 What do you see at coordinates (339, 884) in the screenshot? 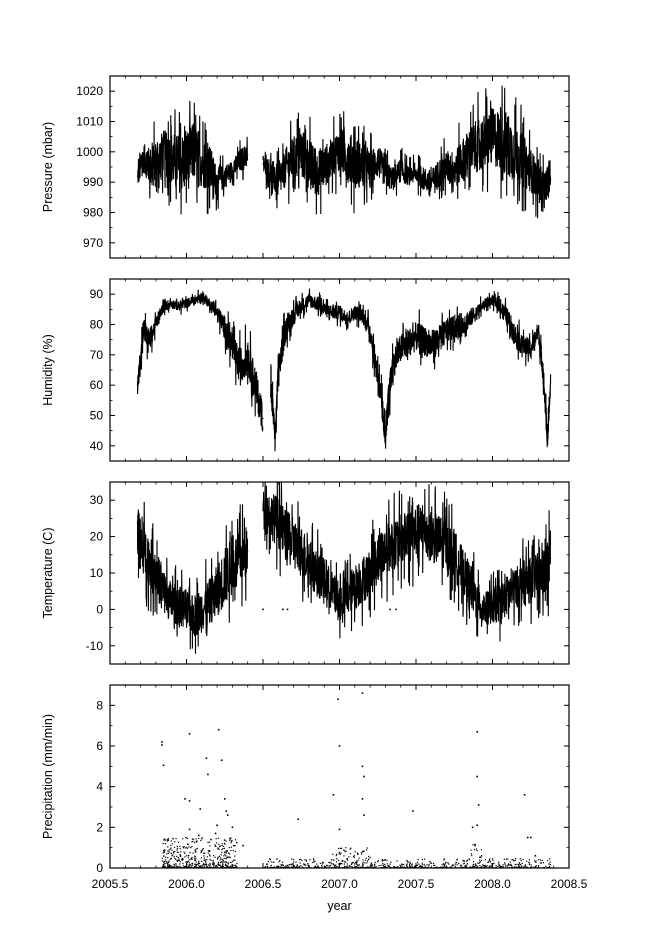
I see `precipitation-xtick-label-3: 2007.0` at bounding box center [339, 884].